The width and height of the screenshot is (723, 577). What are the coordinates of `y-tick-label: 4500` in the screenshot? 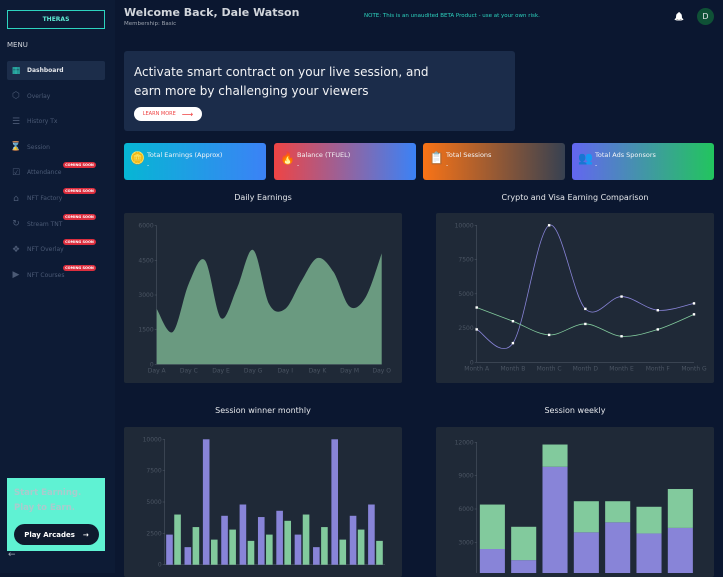 It's located at (145, 260).